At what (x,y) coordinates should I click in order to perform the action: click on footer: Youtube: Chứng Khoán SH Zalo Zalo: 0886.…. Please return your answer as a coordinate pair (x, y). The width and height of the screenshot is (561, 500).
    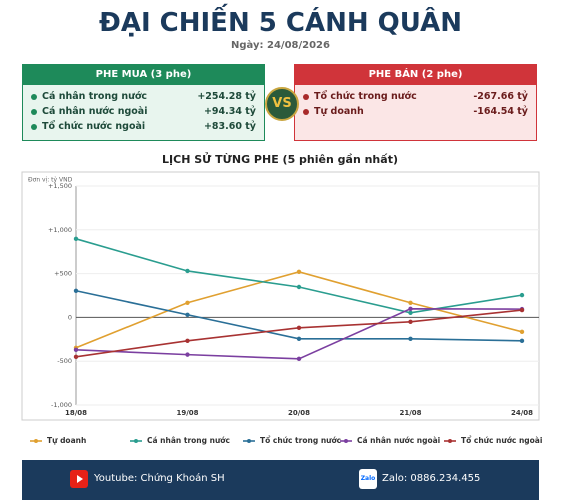
    Looking at the image, I should click on (280, 480).